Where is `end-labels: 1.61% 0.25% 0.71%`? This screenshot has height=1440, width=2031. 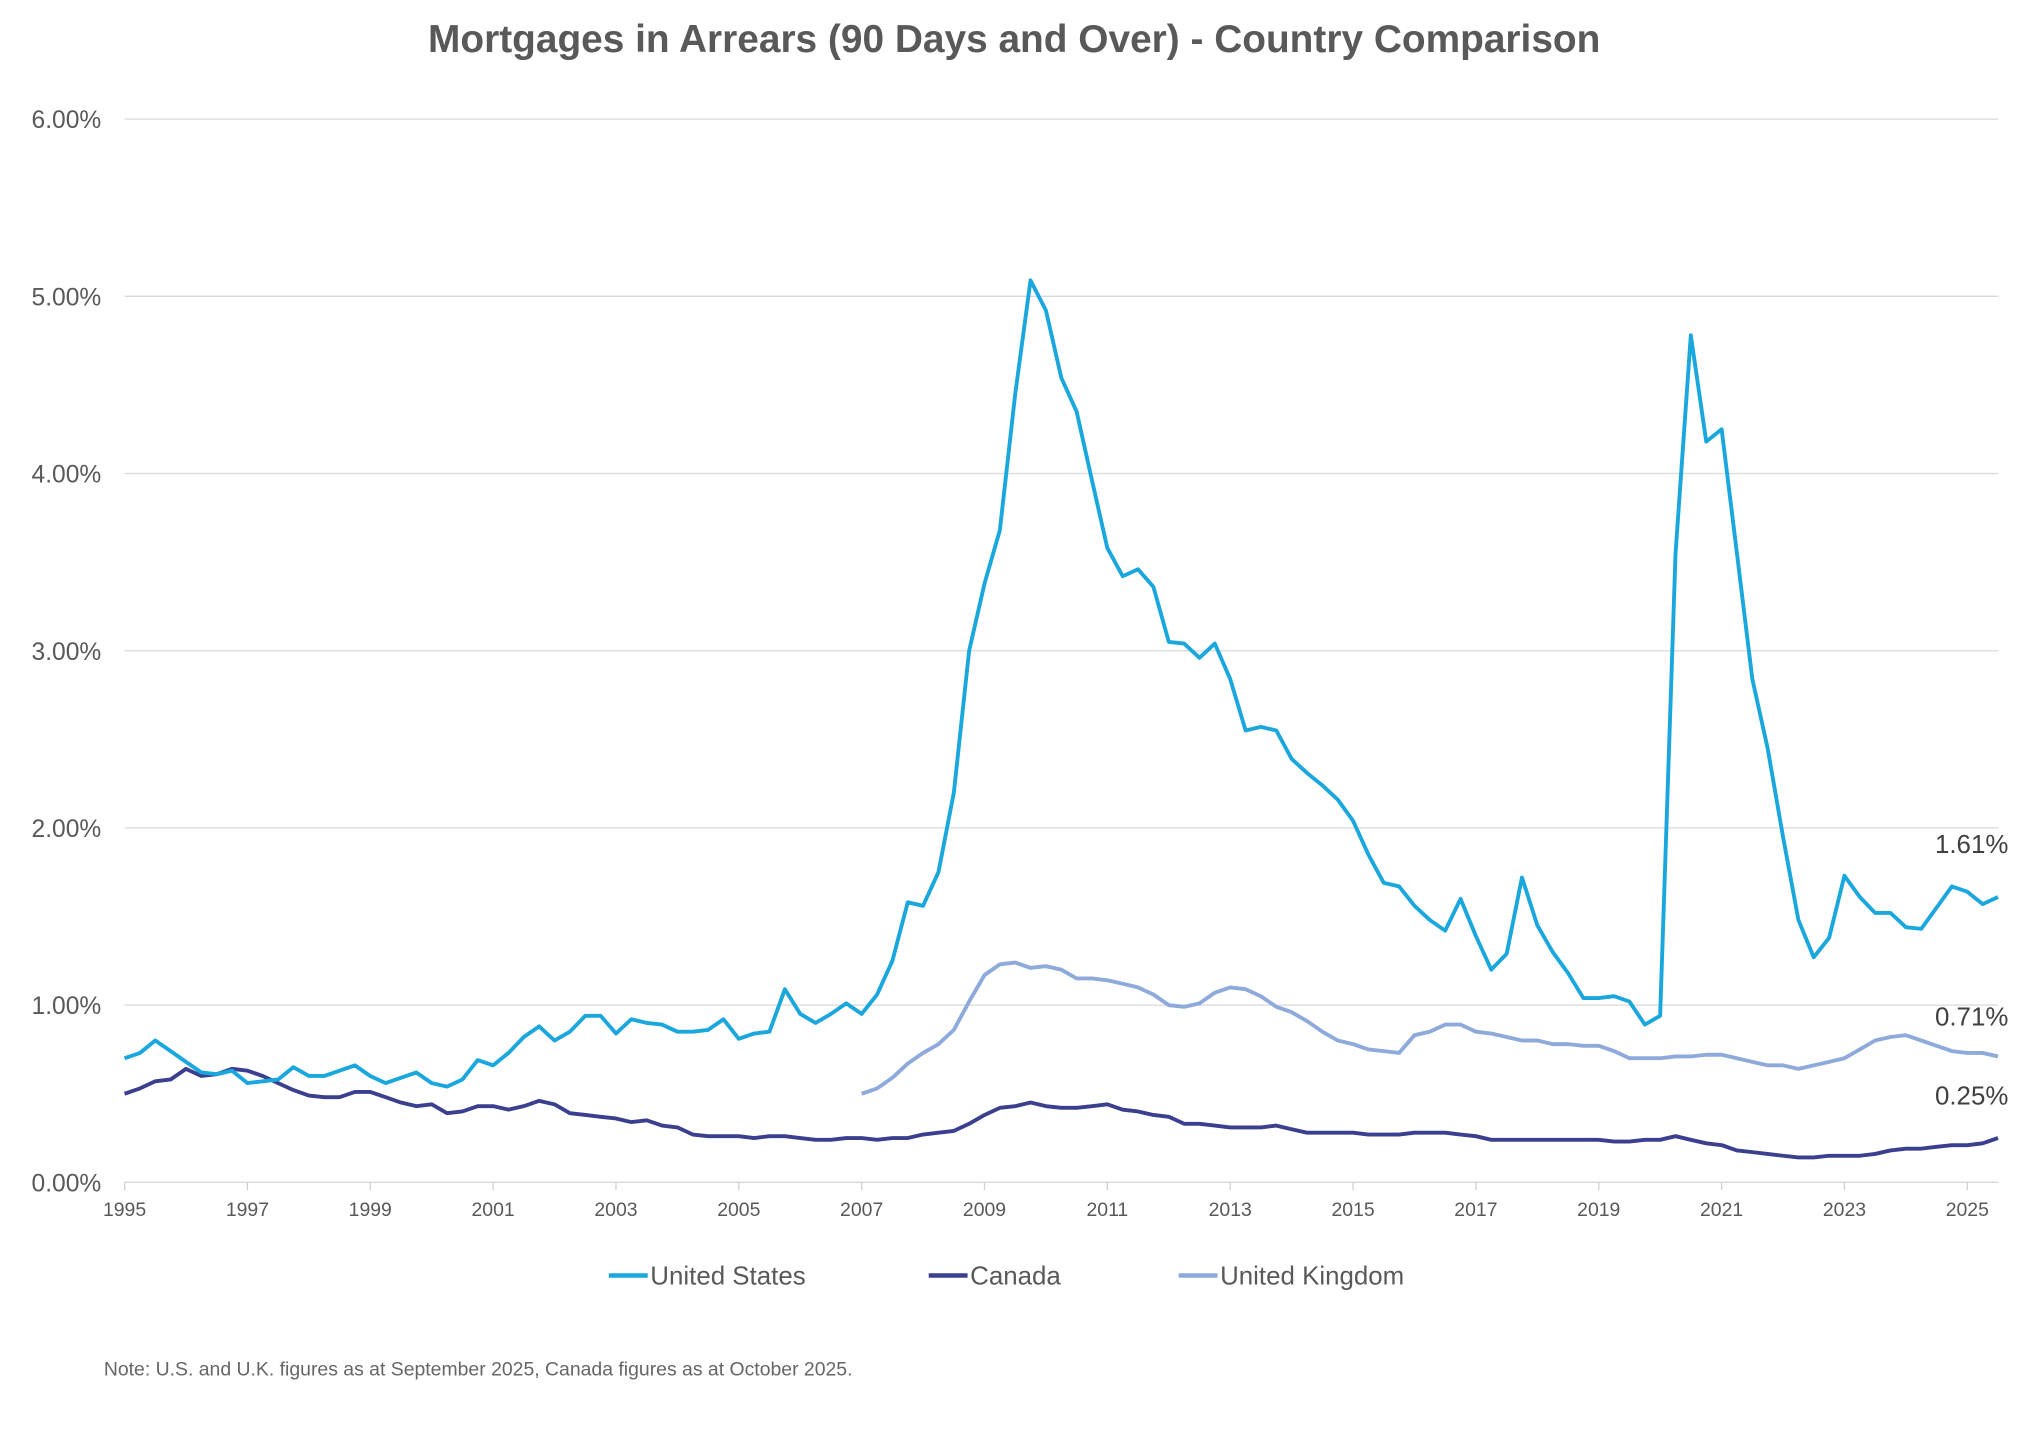 end-labels: 1.61% 0.25% 0.71% is located at coordinates (1971, 970).